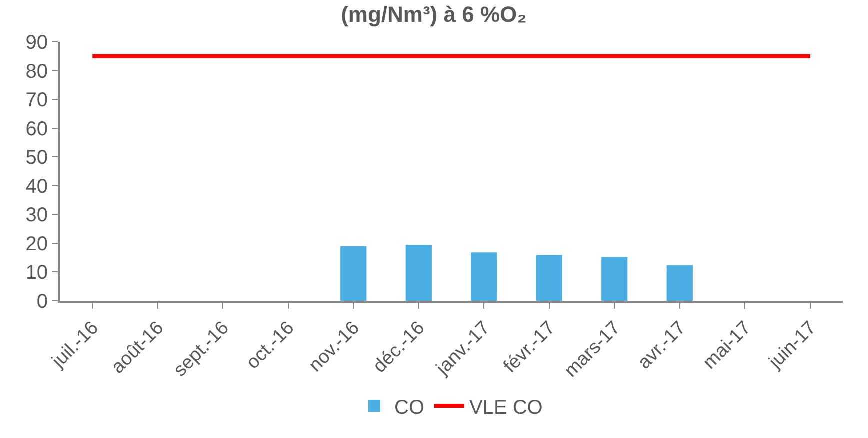  I want to click on y-tick-label: 90, so click(37, 43).